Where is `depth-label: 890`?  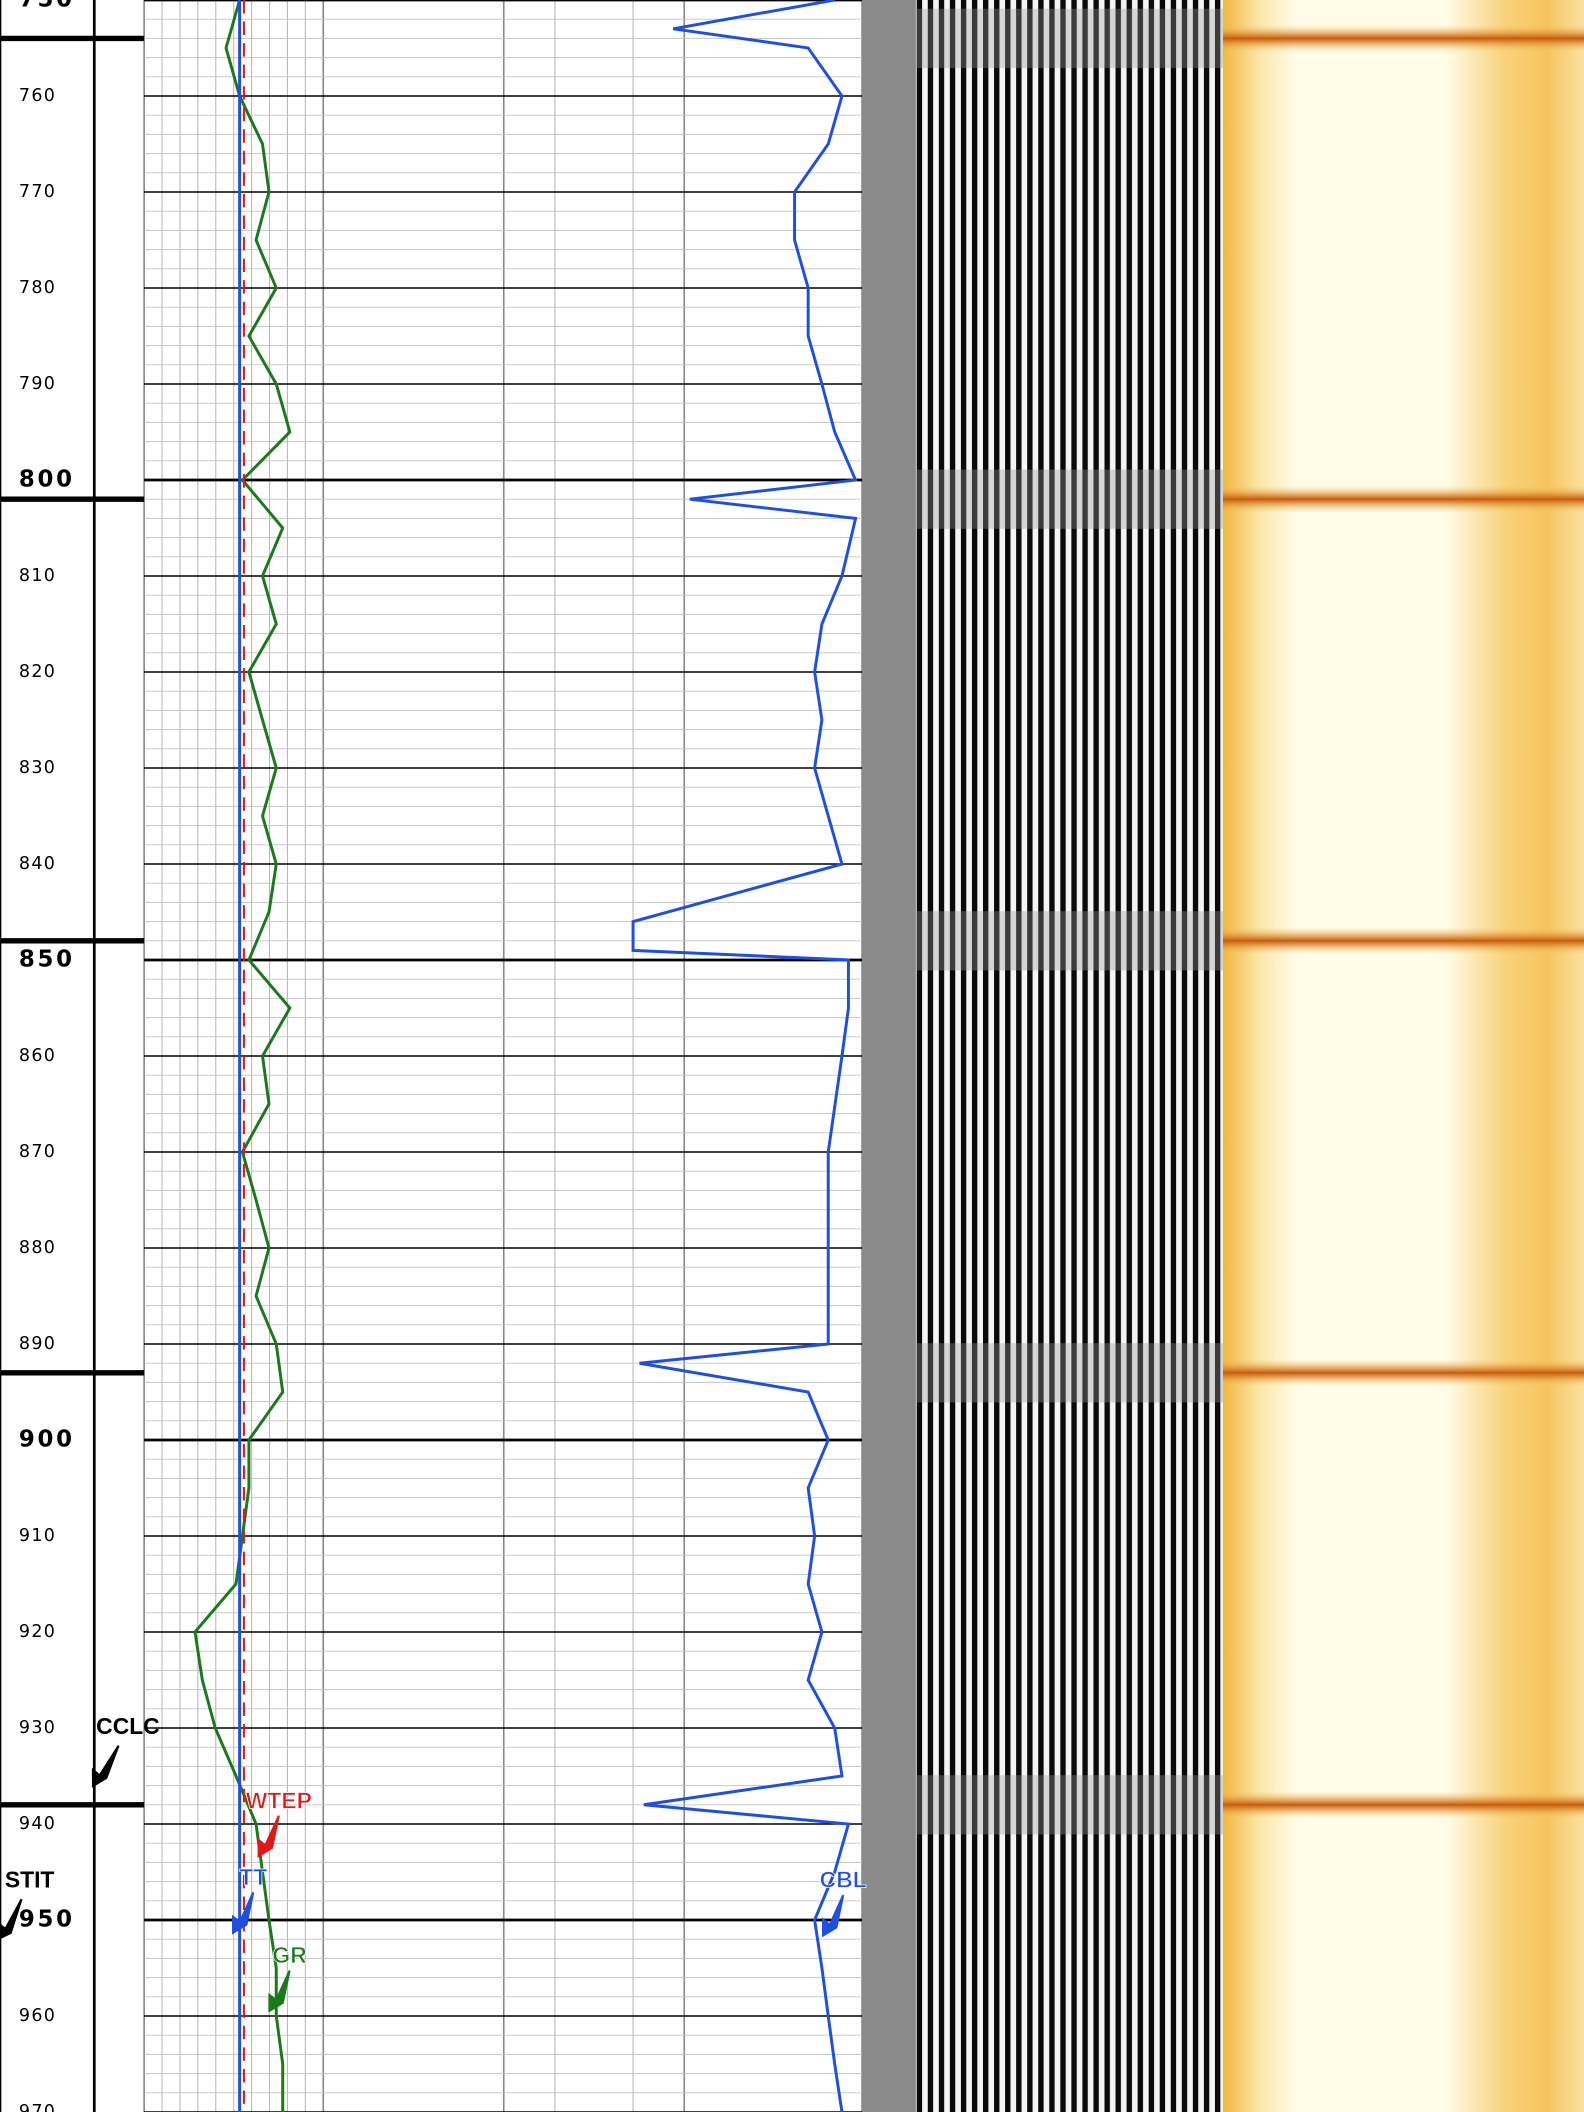
depth-label: 890 is located at coordinates (37, 1344).